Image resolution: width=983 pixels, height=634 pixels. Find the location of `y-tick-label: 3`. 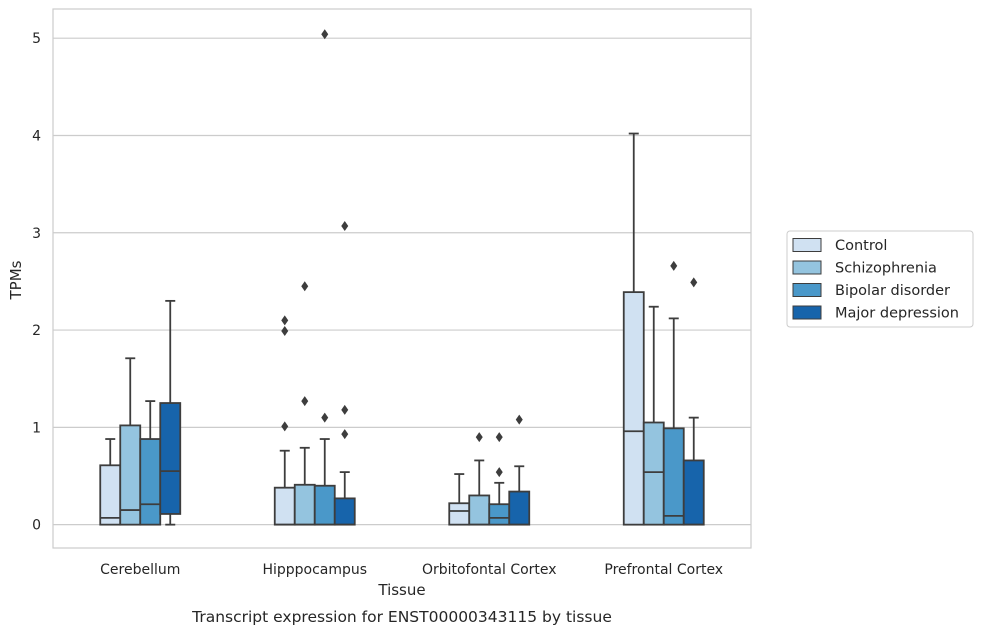

y-tick-label: 3 is located at coordinates (36, 234).